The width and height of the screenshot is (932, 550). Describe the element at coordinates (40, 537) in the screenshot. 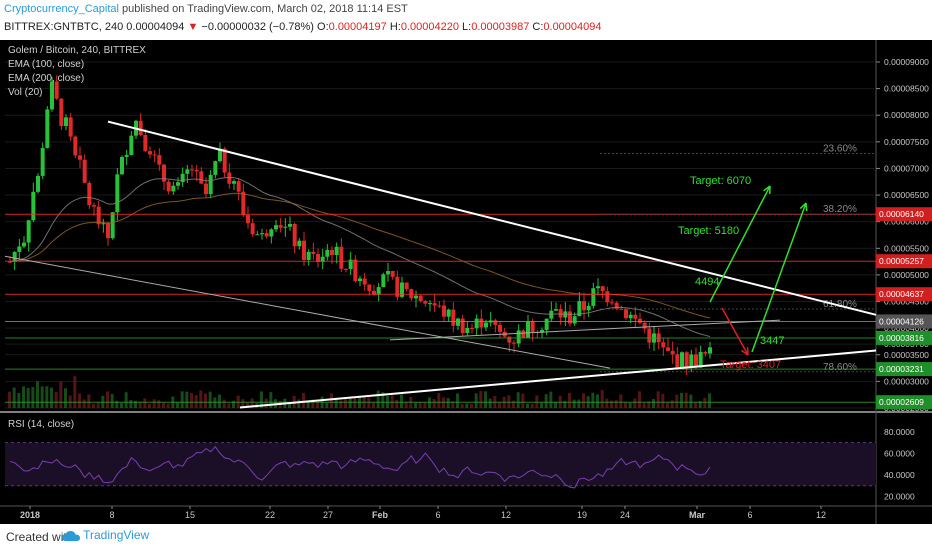

I see `footer-created: Created with` at that location.